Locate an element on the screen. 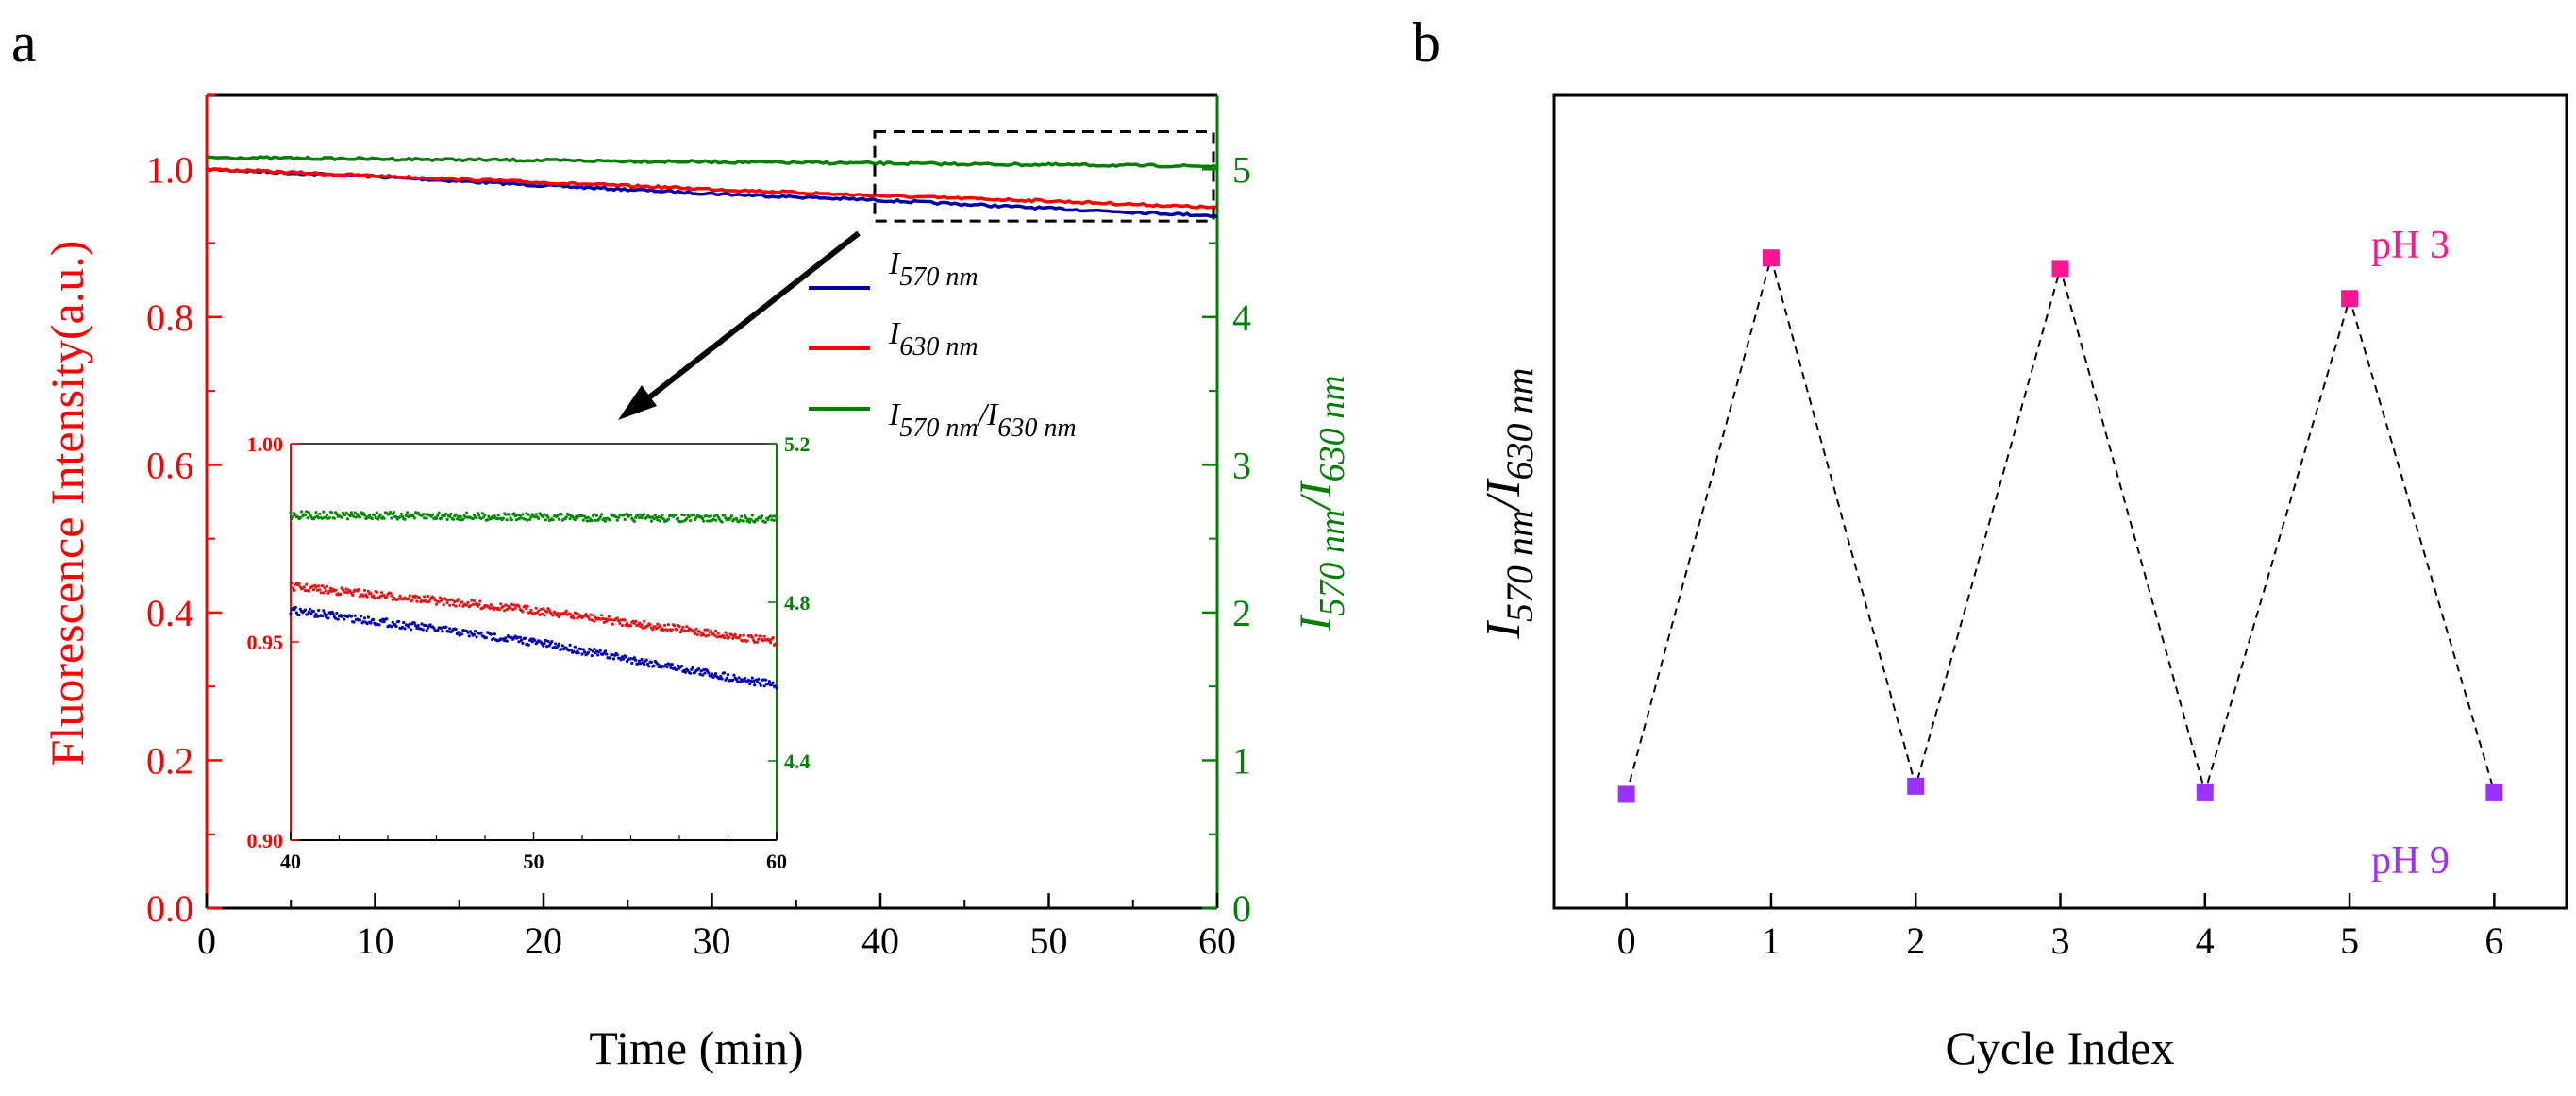 The image size is (2576, 1096). cycle-data-point is located at coordinates (2205, 792).